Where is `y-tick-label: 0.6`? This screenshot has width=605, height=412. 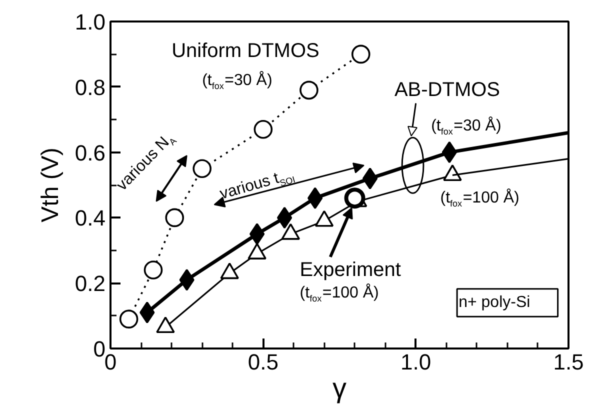
y-tick-label: 0.6 is located at coordinates (90, 153).